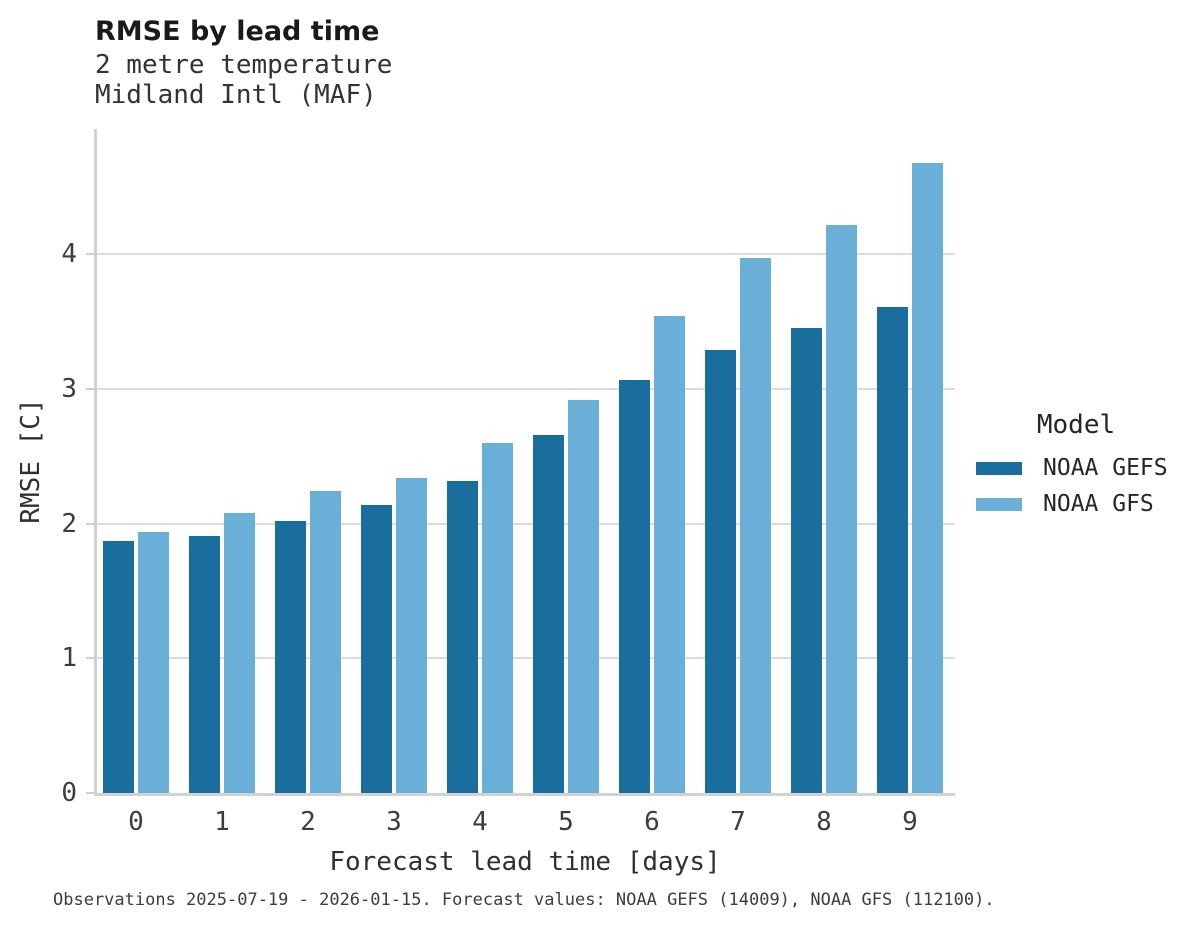 The height and width of the screenshot is (928, 1195). I want to click on x-axis-spine, so click(524, 794).